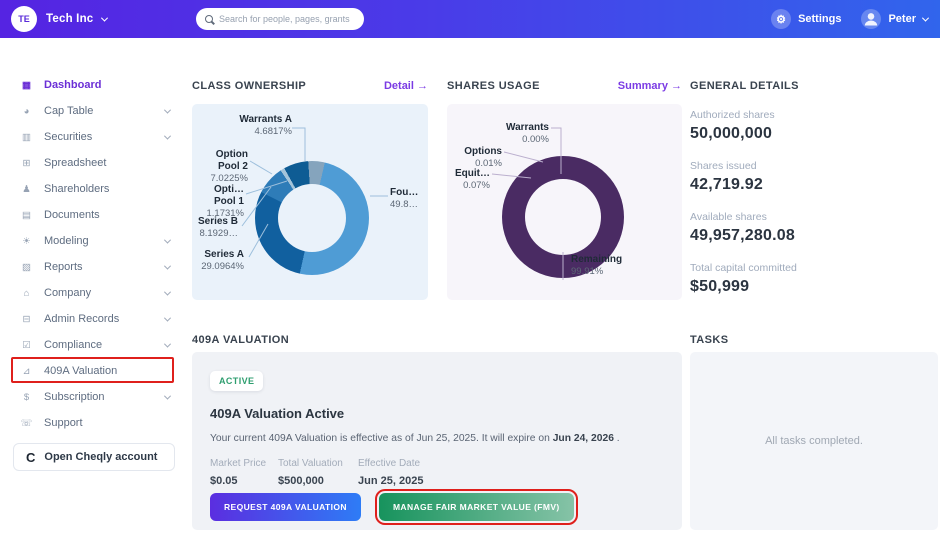 Image resolution: width=940 pixels, height=540 pixels. Describe the element at coordinates (527, 133) in the screenshot. I see `pie-label-warrants: Warrants 0.00%` at that location.